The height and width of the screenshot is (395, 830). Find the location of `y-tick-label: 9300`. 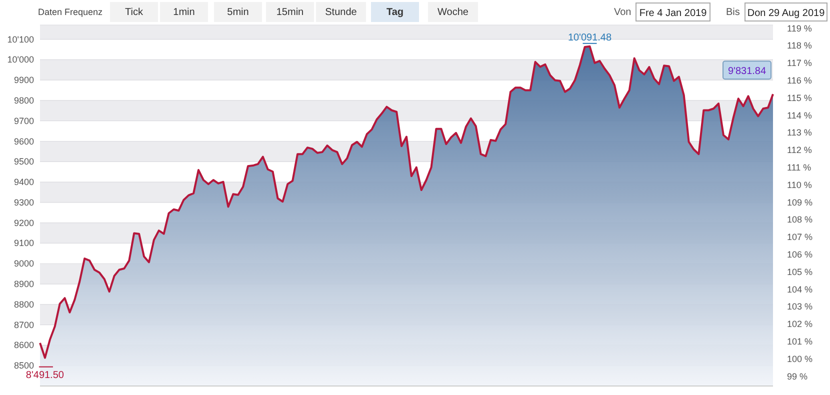

y-tick-label: 9300 is located at coordinates (24, 202).